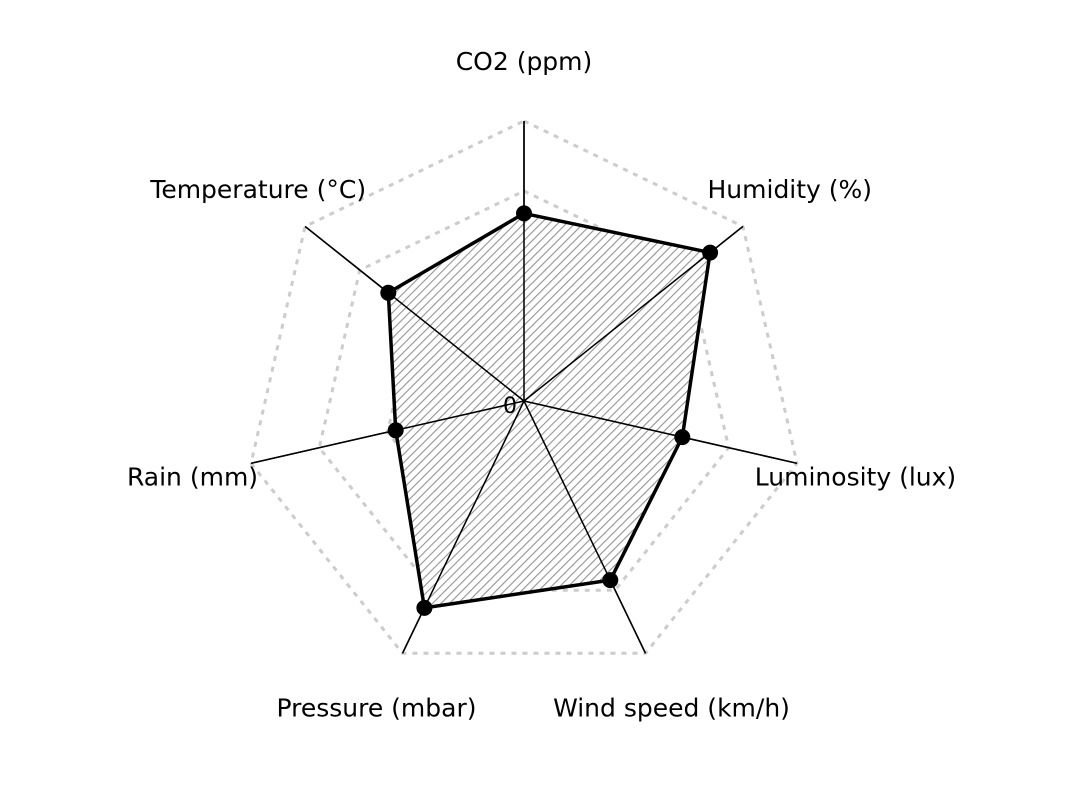 Image resolution: width=1086 pixels, height=792 pixels. What do you see at coordinates (671, 707) in the screenshot?
I see `axis-label-4: Wind speed (km/h)` at bounding box center [671, 707].